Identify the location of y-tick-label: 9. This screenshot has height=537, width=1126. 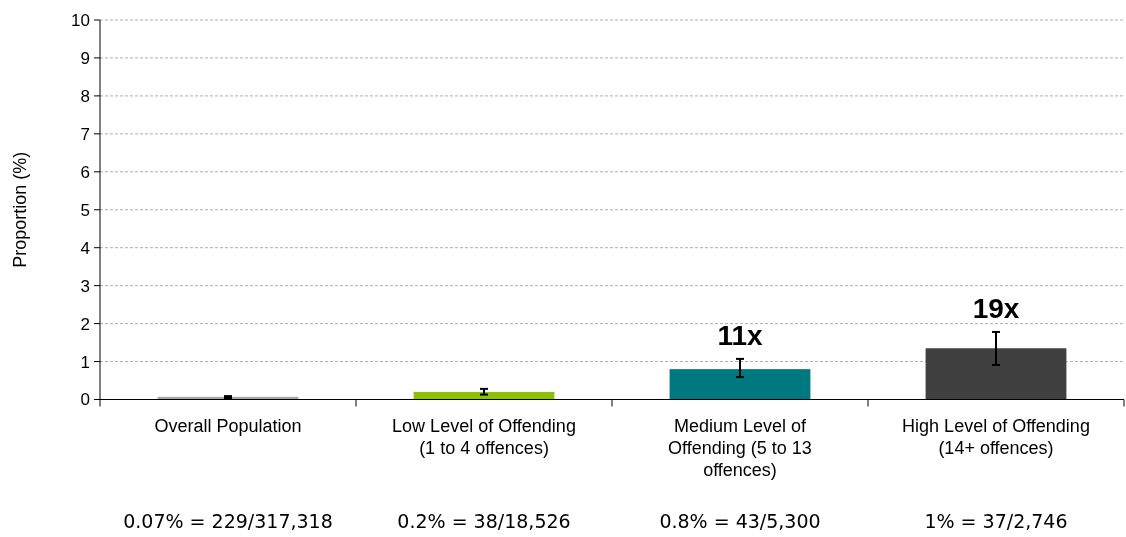
(85, 58).